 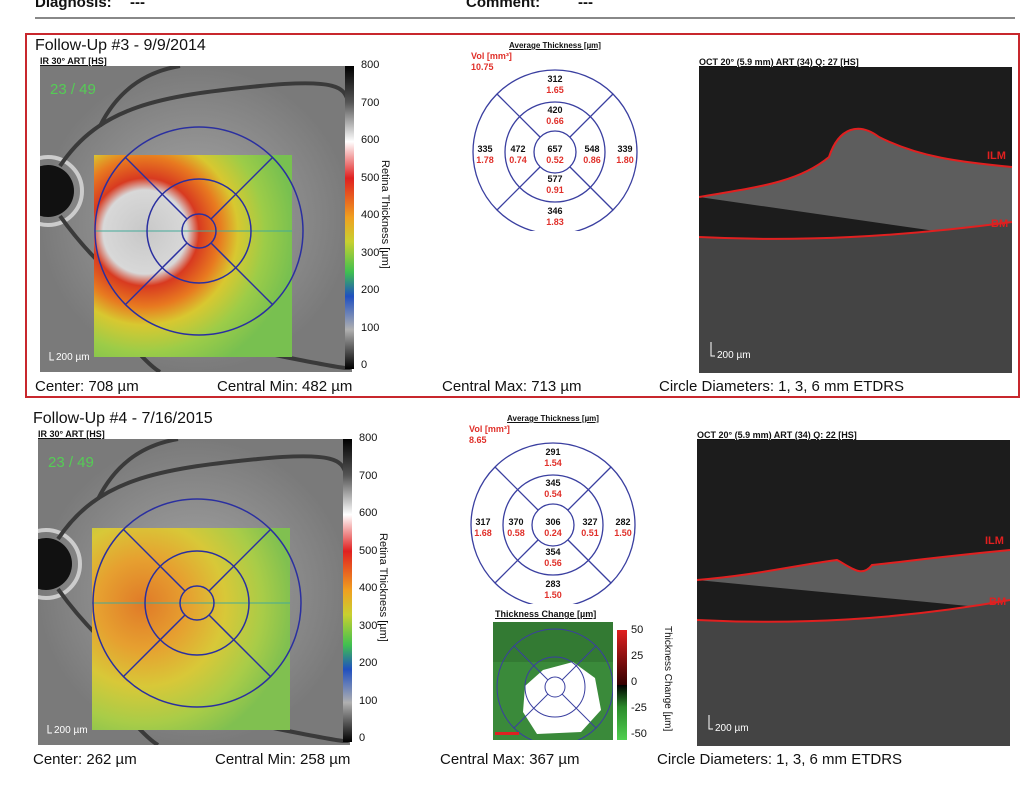 What do you see at coordinates (779, 62) in the screenshot?
I see `oct-scan-label: OCT 20° (5.9 mm) ART (34) Q: 27 [HS]` at bounding box center [779, 62].